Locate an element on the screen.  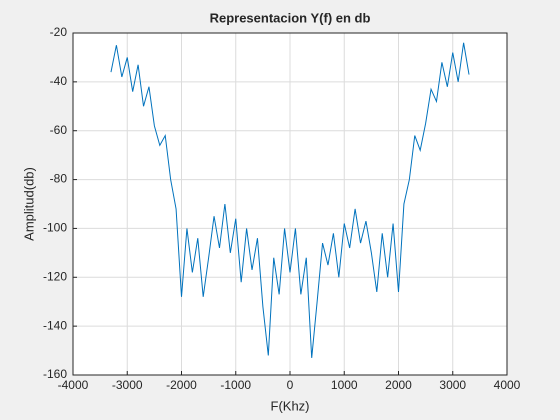
y-tick-label: -40 is located at coordinates (59, 81).